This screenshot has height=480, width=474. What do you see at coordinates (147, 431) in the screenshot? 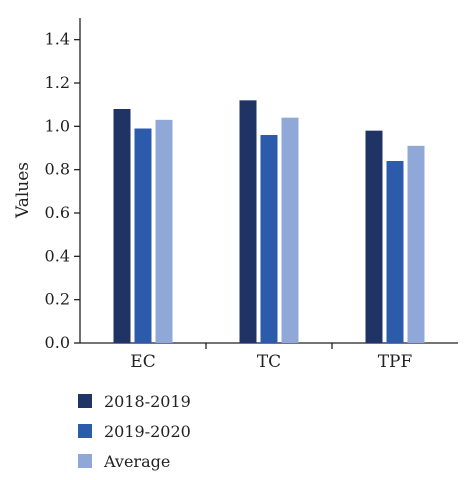
I see `legend-label: 2019-2020` at bounding box center [147, 431].